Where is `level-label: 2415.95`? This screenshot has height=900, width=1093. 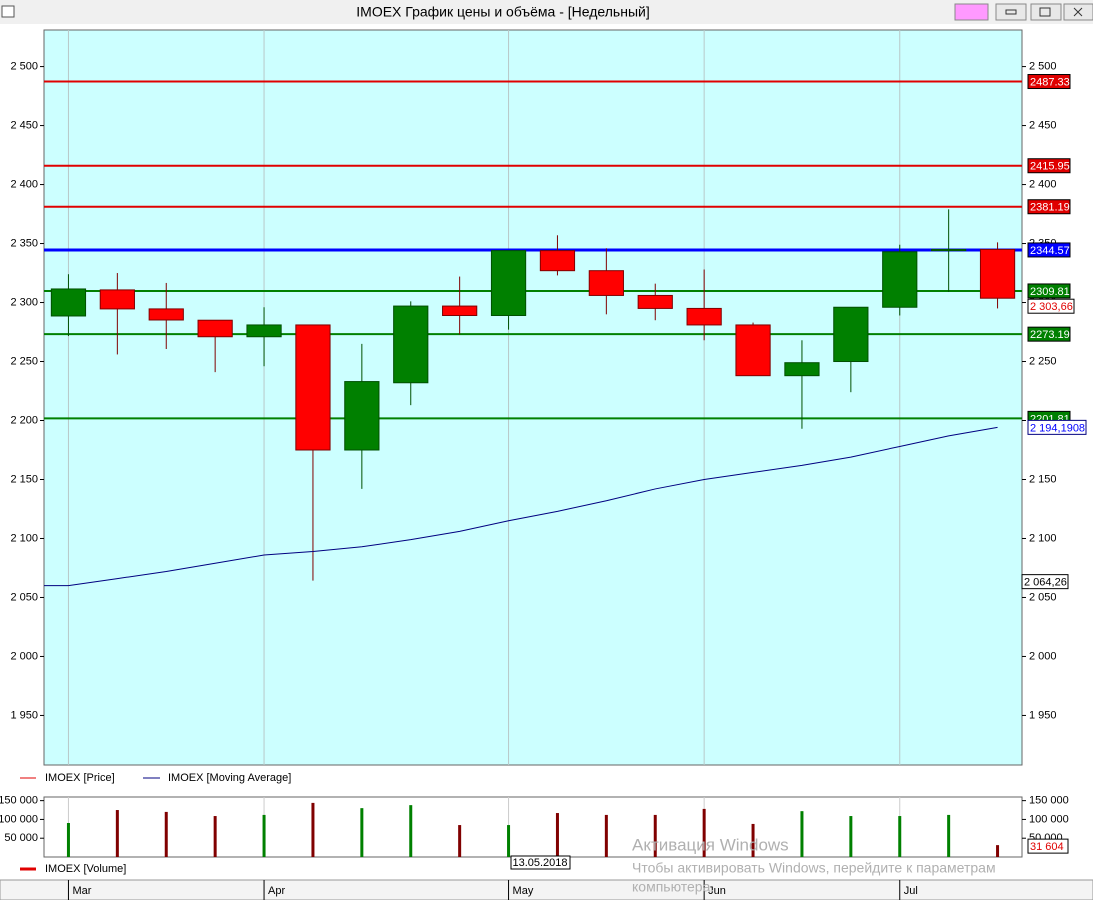
level-label: 2415.95 is located at coordinates (1050, 167).